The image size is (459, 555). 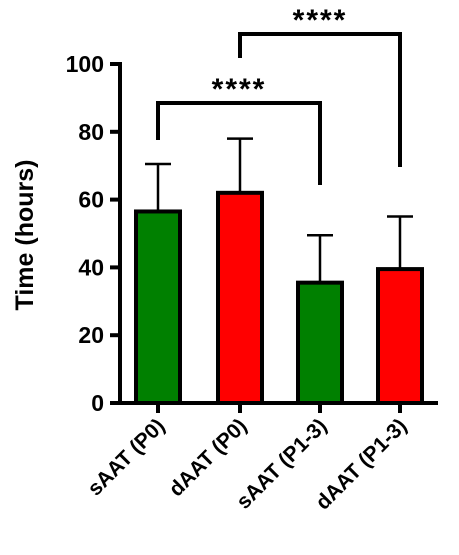 What do you see at coordinates (25, 235) in the screenshot?
I see `y-axis-label: Time (hours)` at bounding box center [25, 235].